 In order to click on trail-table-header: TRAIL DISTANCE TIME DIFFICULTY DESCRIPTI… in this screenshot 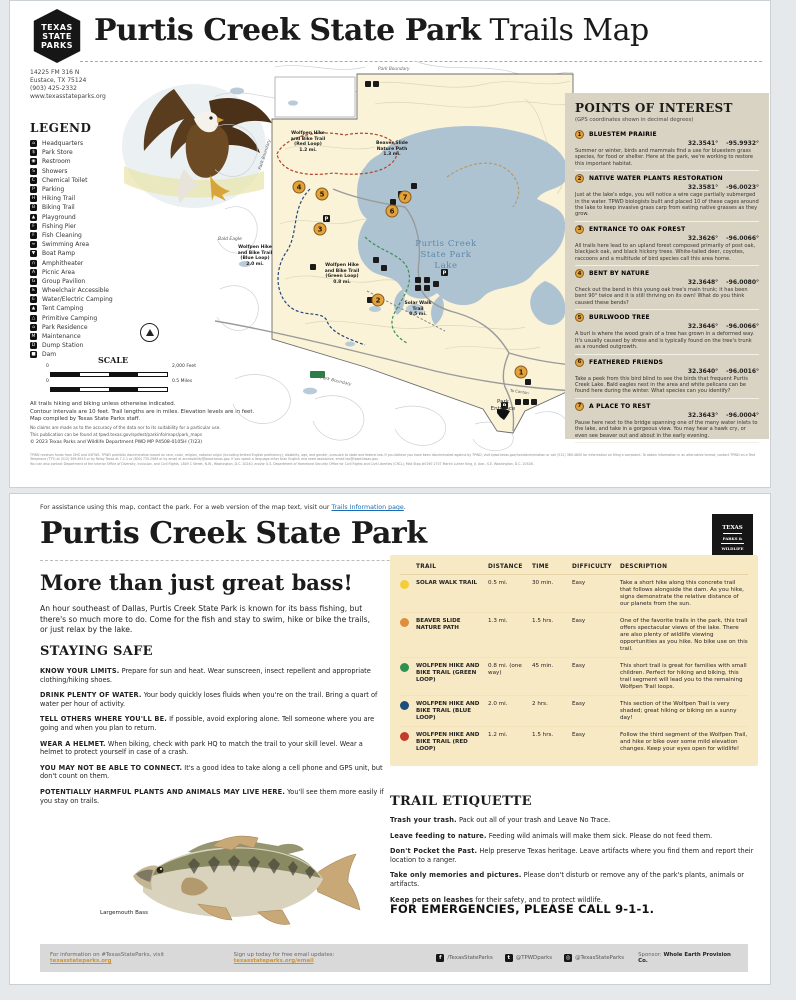, I will do `click(574, 569)`.